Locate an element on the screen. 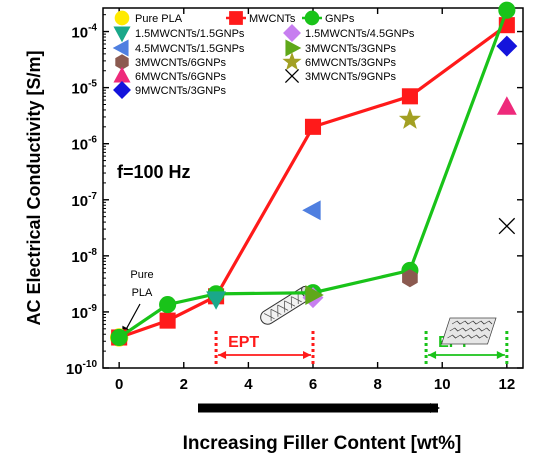 The image size is (550, 459). series-9mwcnts-3gnps is located at coordinates (507, 46).